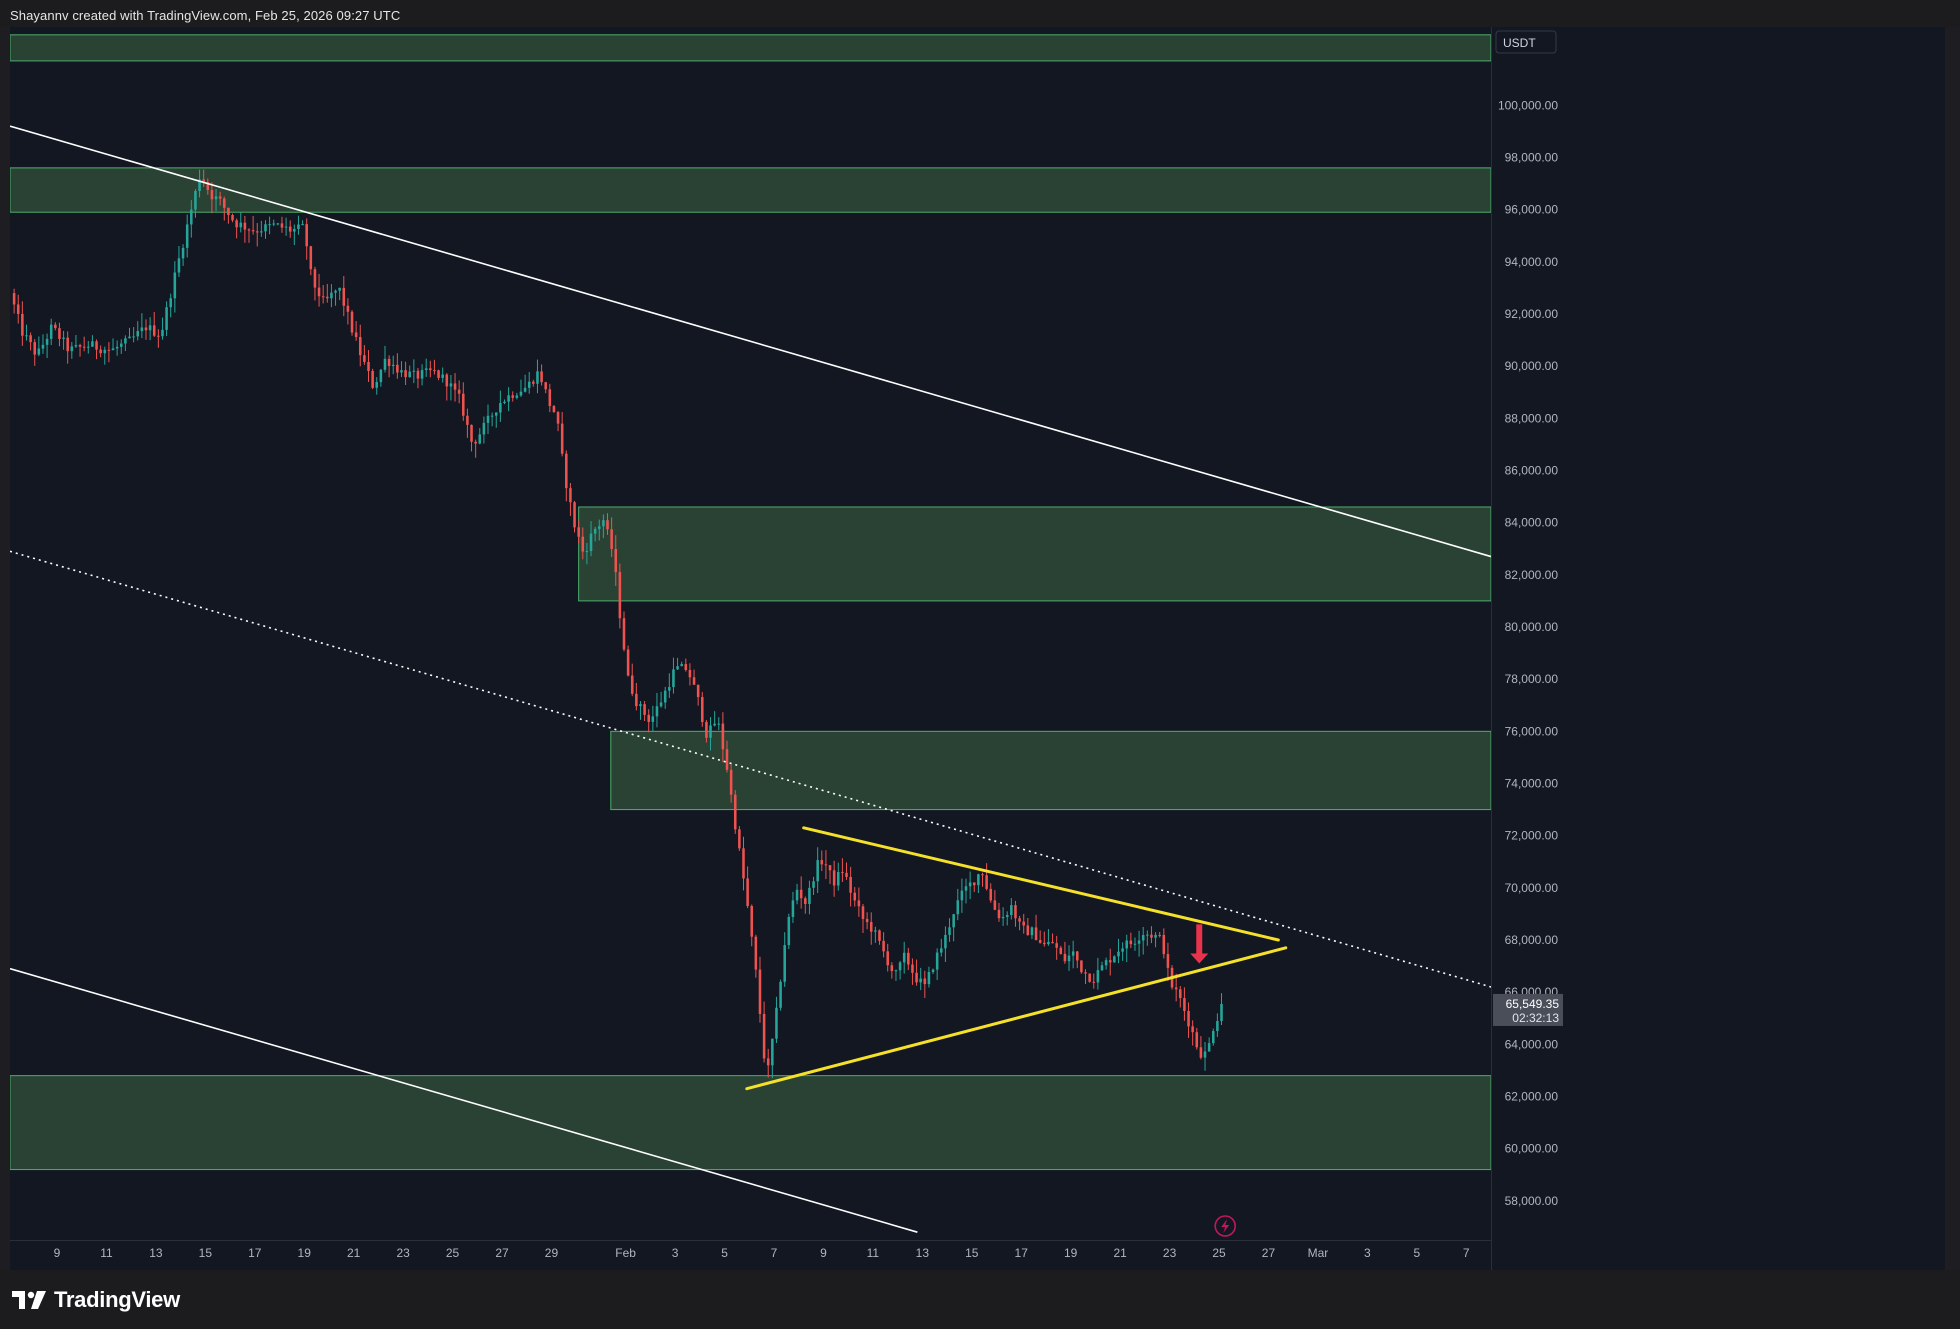  I want to click on price-tick-label: 74,000.00, so click(1532, 783).